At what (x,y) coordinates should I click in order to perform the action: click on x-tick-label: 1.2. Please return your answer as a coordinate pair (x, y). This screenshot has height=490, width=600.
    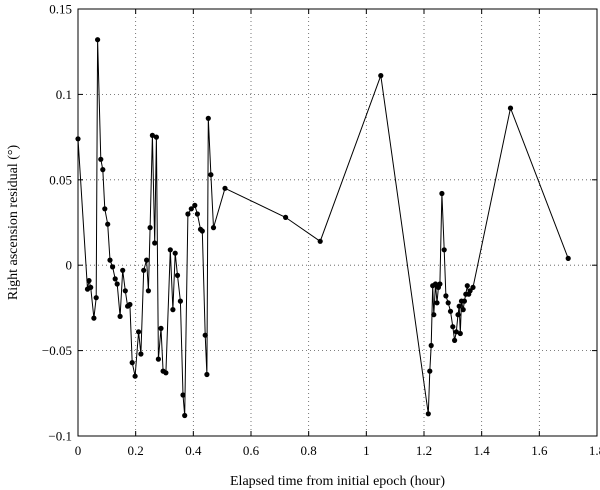
    Looking at the image, I should click on (424, 450).